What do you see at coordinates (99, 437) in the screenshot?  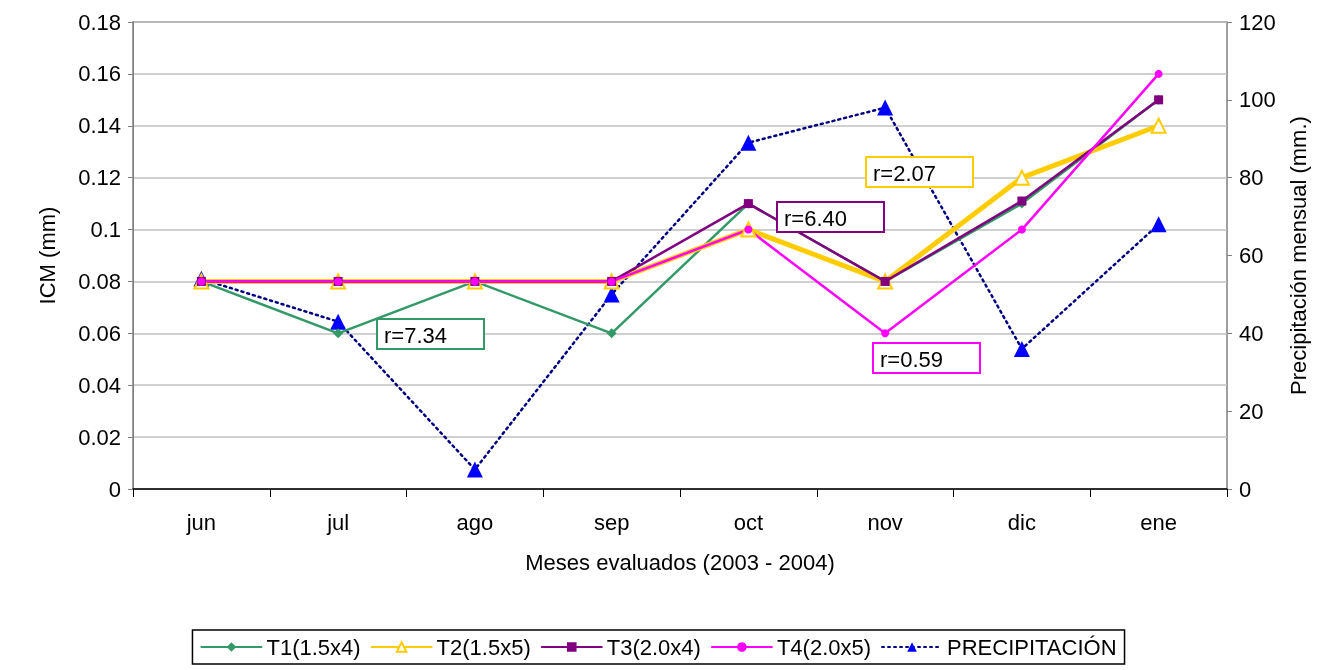 I see `y-tick-label: 0.02` at bounding box center [99, 437].